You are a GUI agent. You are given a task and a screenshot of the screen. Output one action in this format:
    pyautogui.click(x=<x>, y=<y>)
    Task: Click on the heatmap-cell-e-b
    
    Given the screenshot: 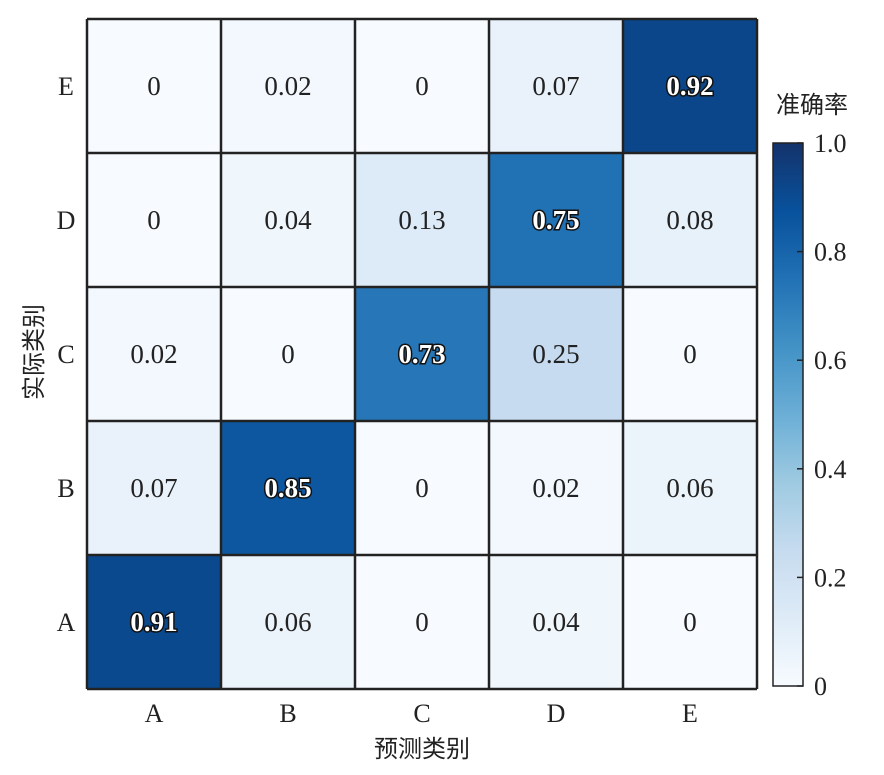 What is the action you would take?
    pyautogui.click(x=288, y=86)
    